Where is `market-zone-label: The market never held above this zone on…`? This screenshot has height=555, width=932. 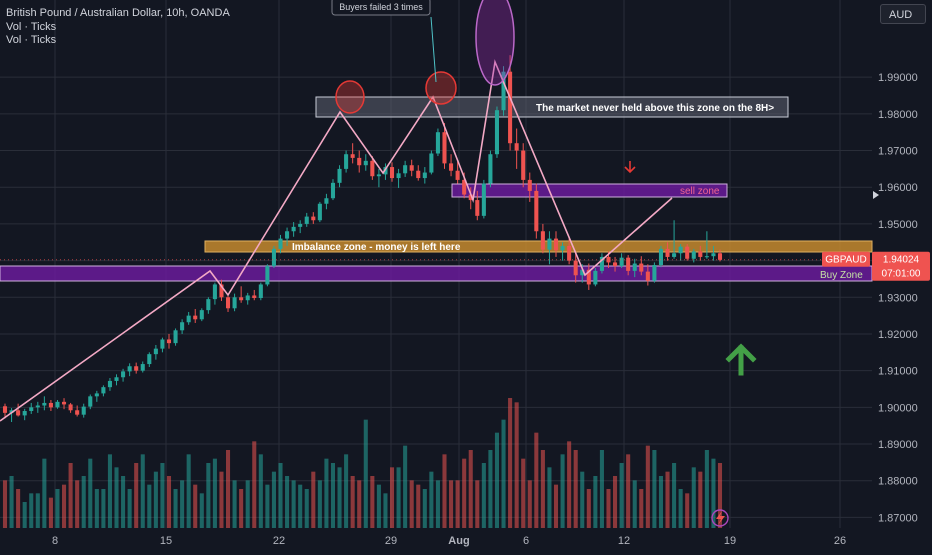
market-zone-label: The market never held above this zone on… is located at coordinates (655, 108).